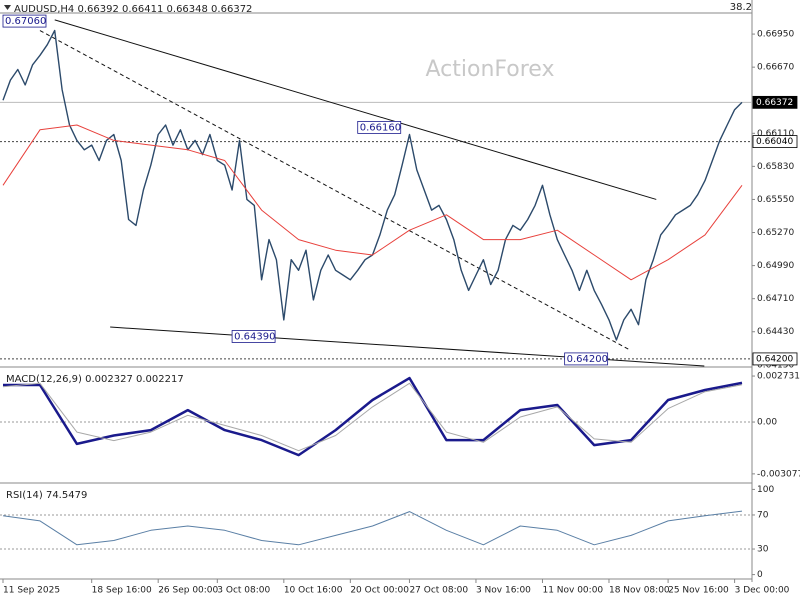  What do you see at coordinates (775, 167) in the screenshot?
I see `y-tick-label: 0.65830` at bounding box center [775, 167].